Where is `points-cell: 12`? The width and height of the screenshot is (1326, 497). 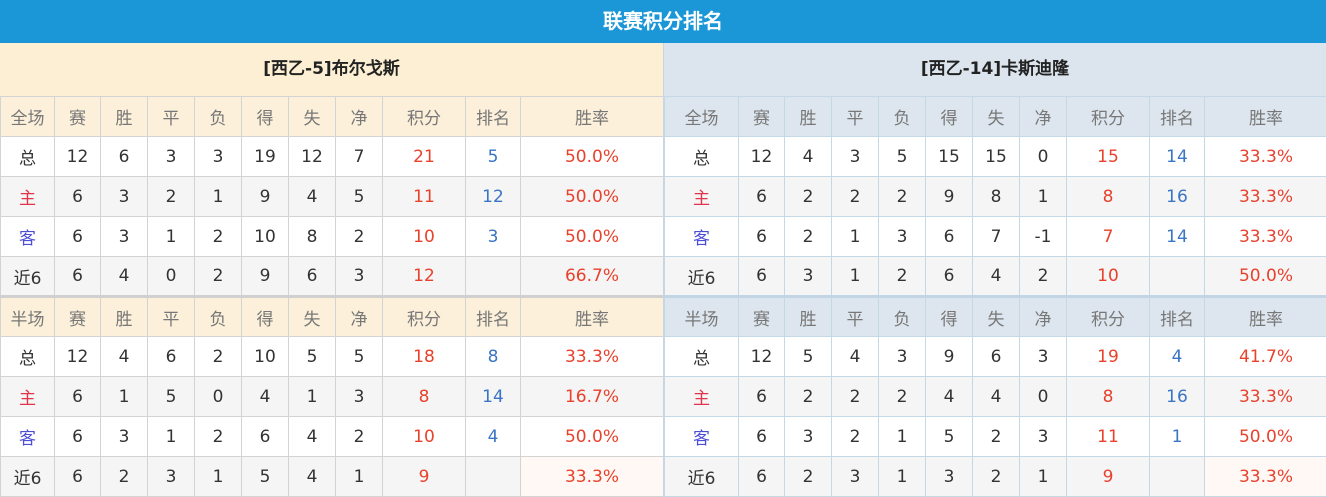
points-cell: 12 is located at coordinates (424, 276).